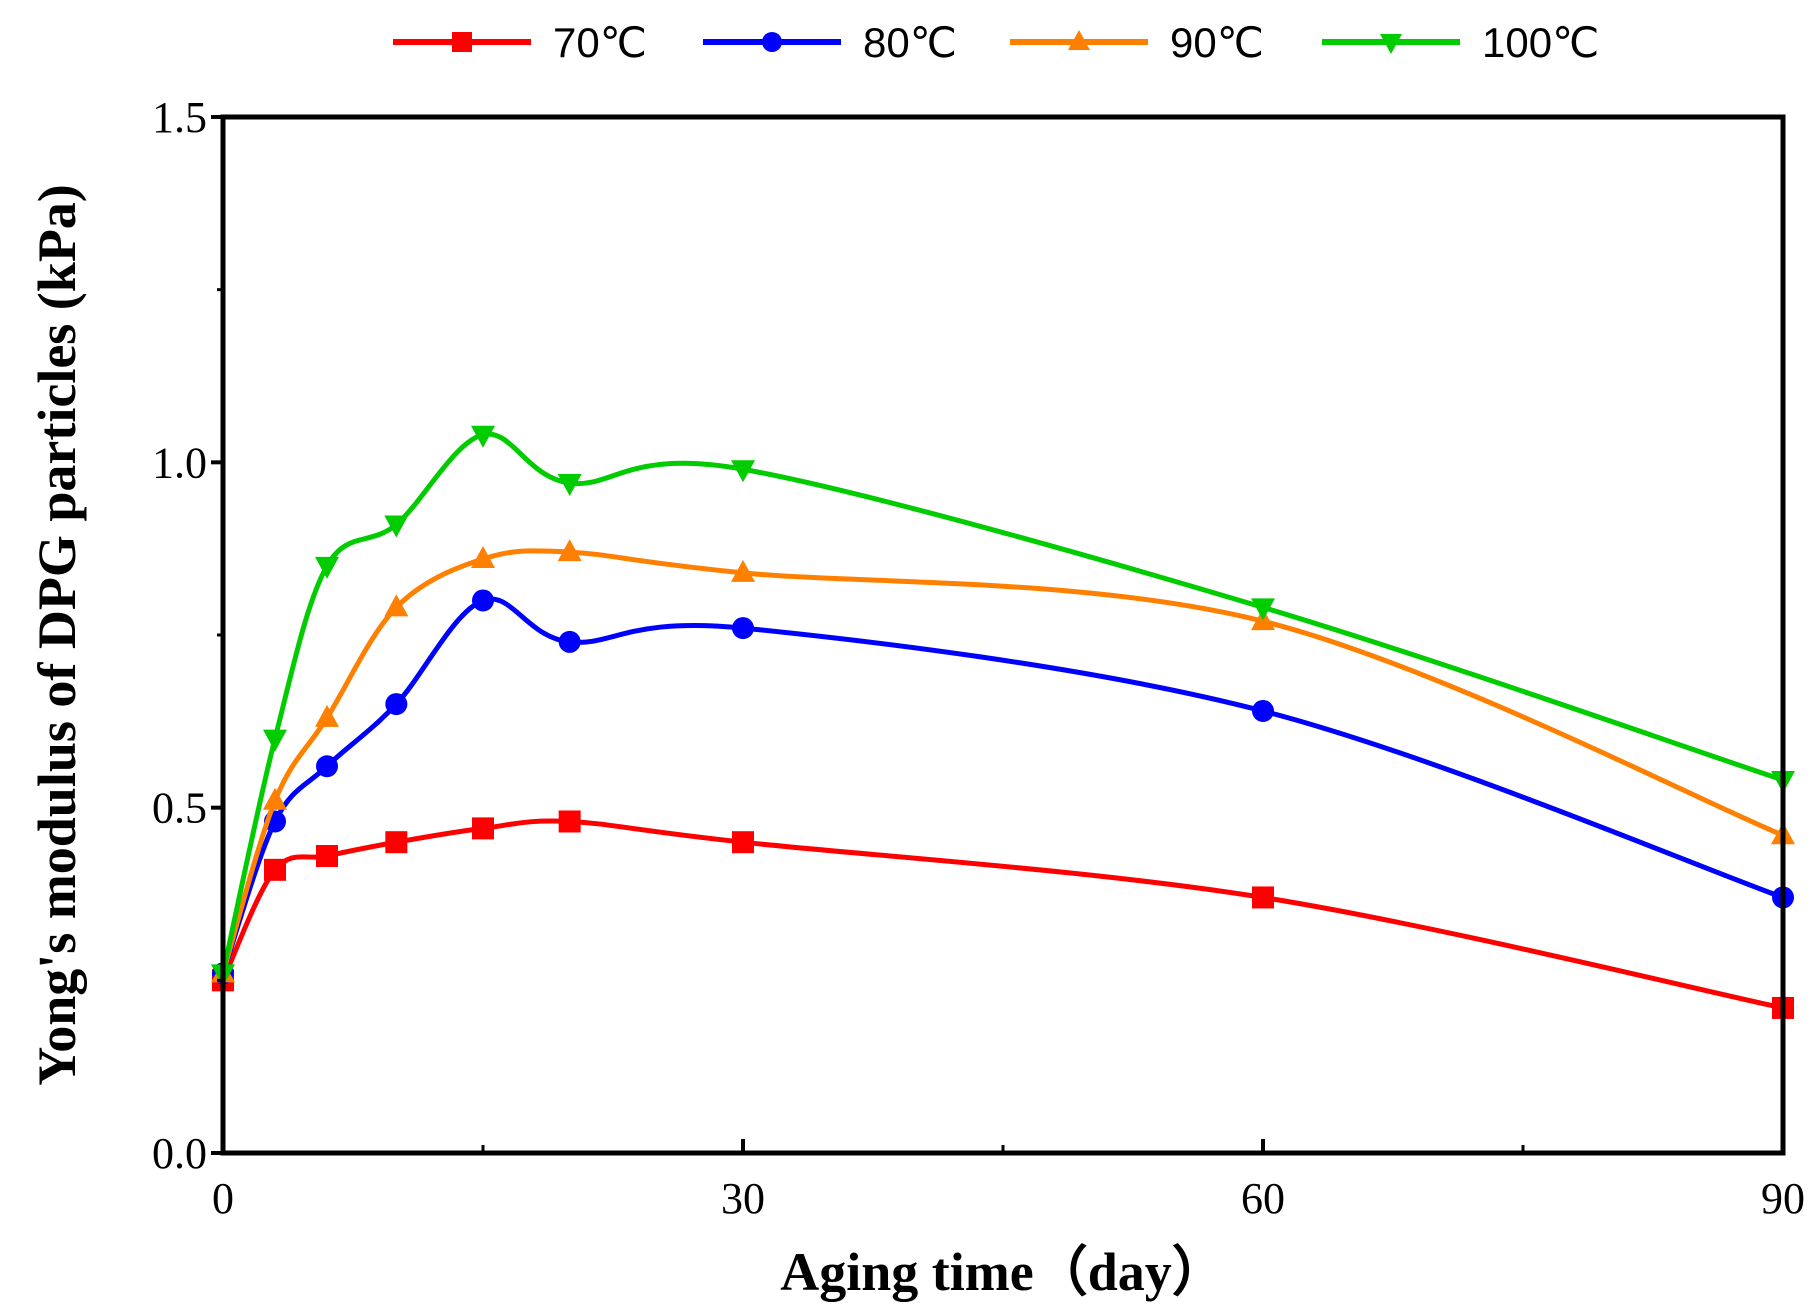 The image size is (1818, 1312). What do you see at coordinates (179, 117) in the screenshot?
I see `y-tick-label: 1.5` at bounding box center [179, 117].